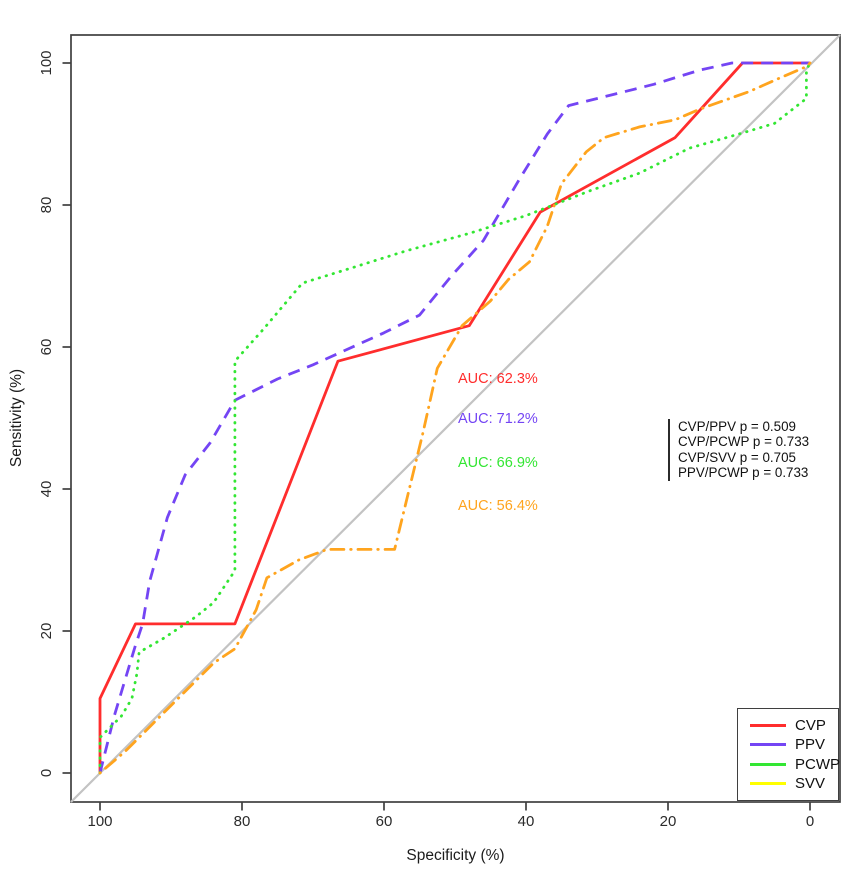 This screenshot has width=865, height=874. Describe the element at coordinates (810, 745) in the screenshot. I see `legend-label-ppv: PPV` at that location.